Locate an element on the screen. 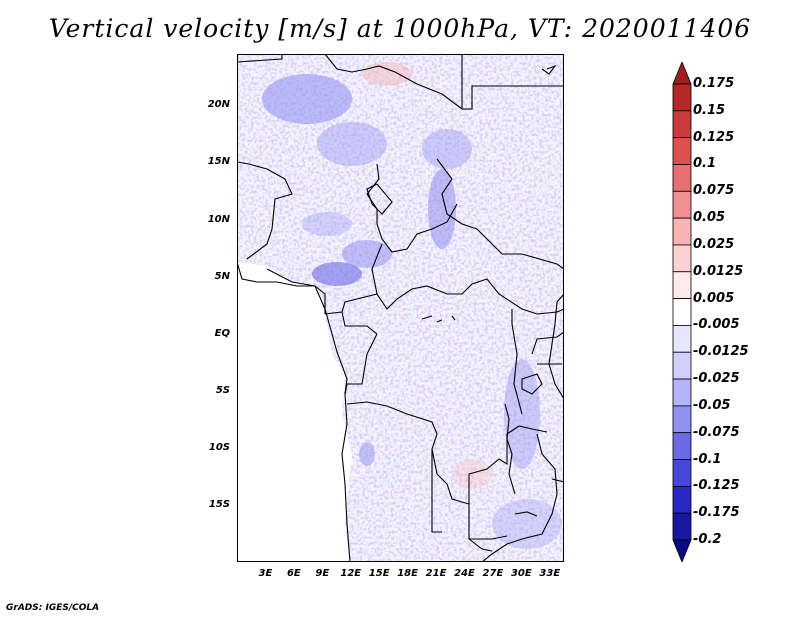  lon-label: 6E is located at coordinates (293, 573).